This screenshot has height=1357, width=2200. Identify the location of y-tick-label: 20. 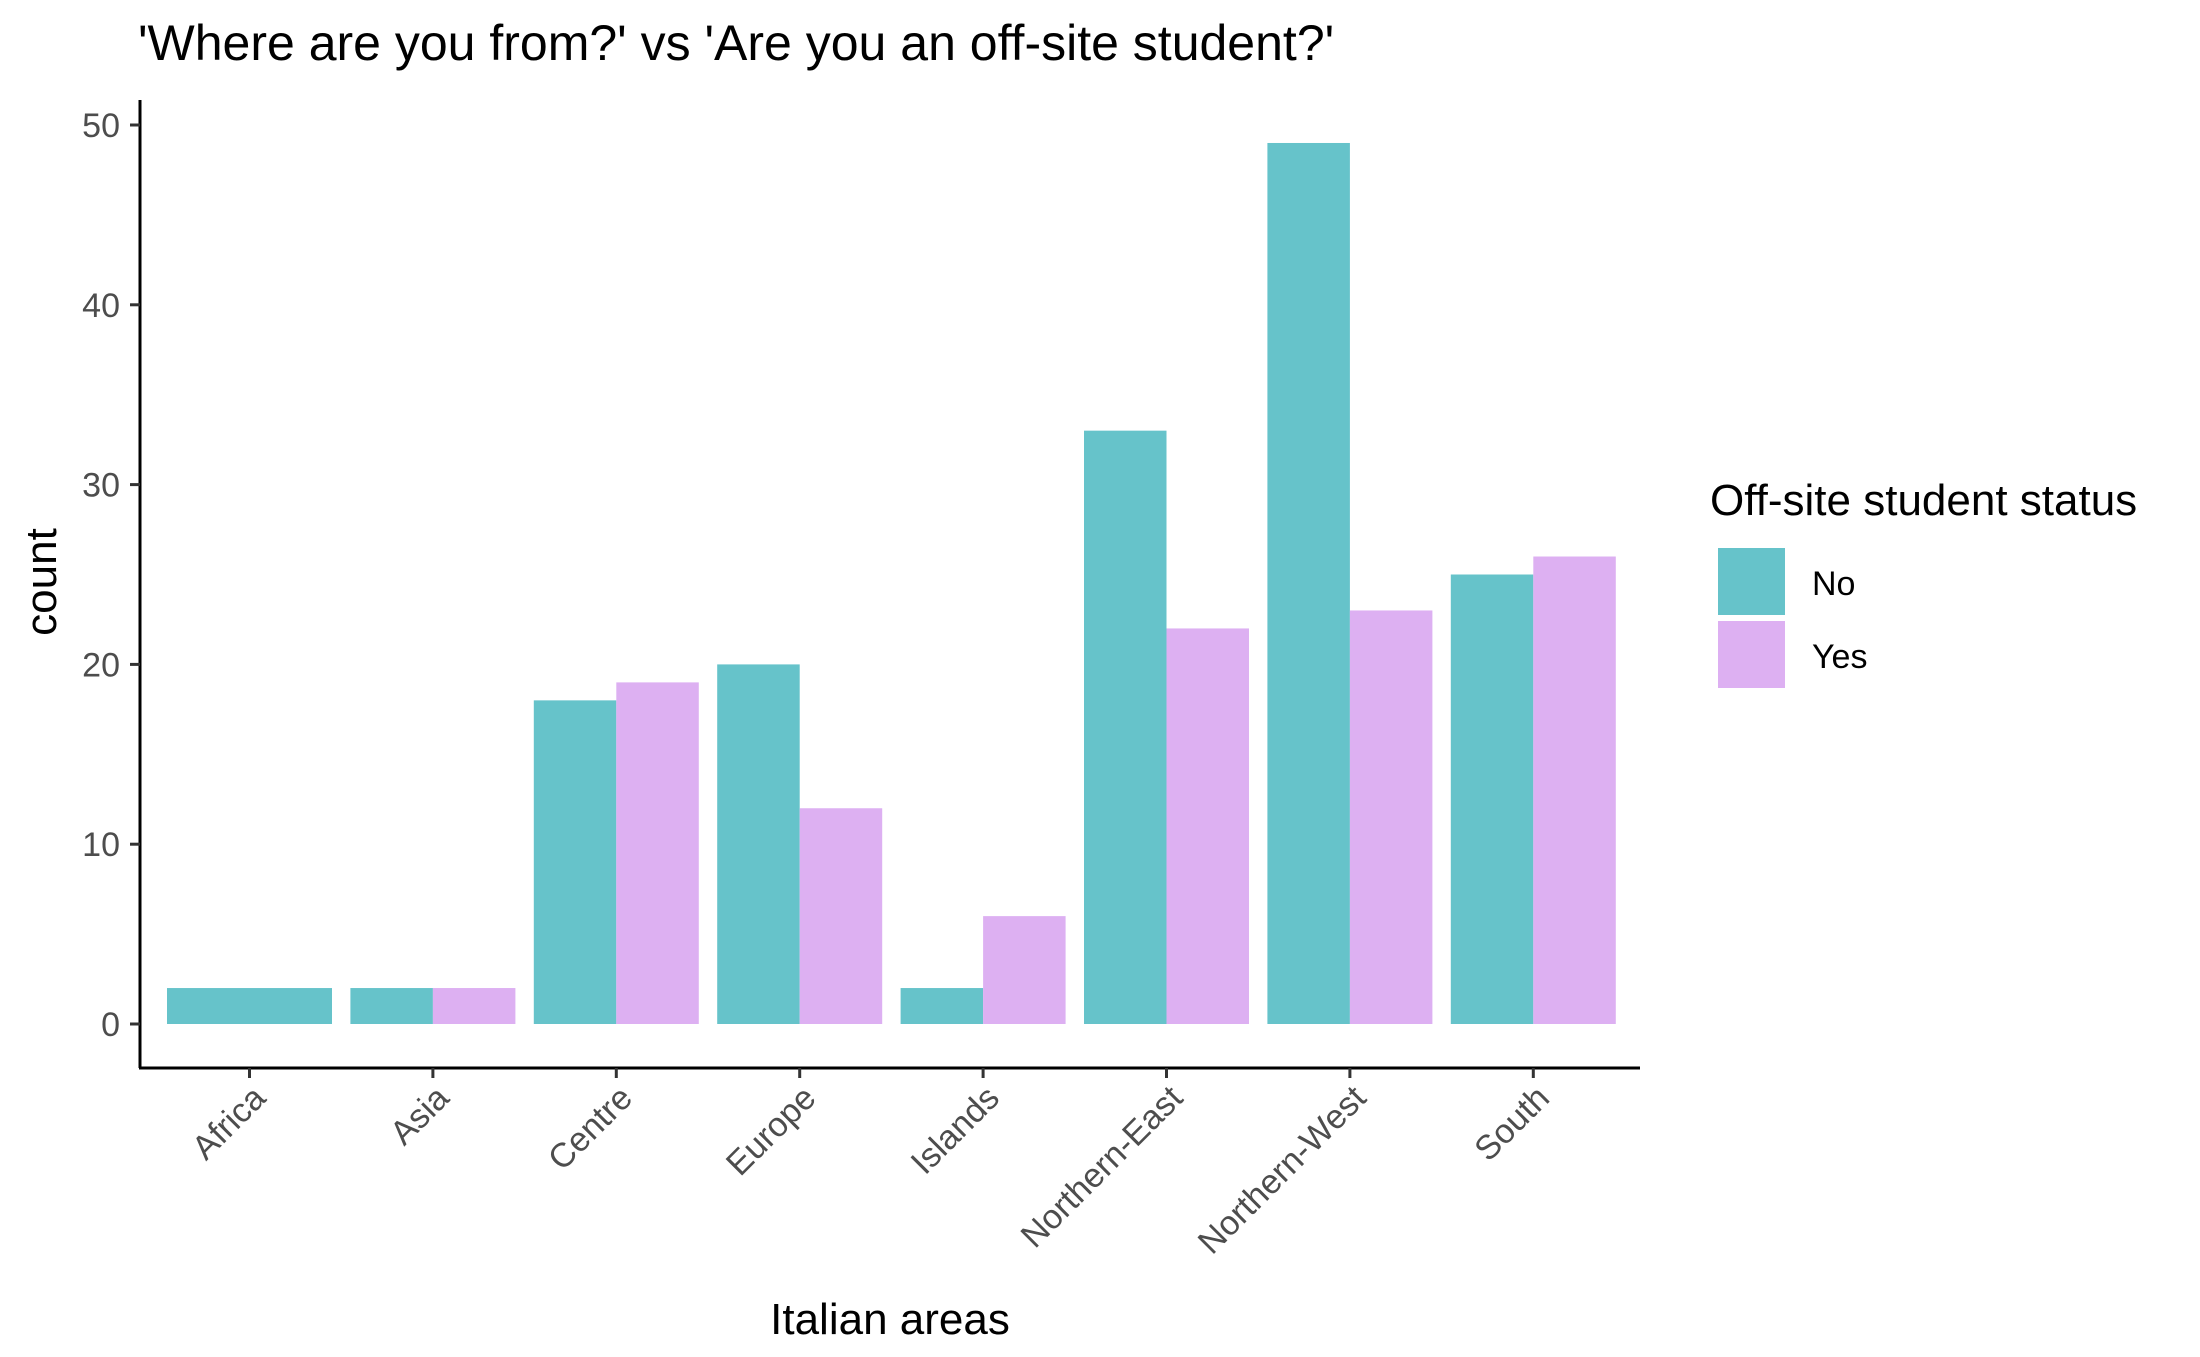
(101, 665).